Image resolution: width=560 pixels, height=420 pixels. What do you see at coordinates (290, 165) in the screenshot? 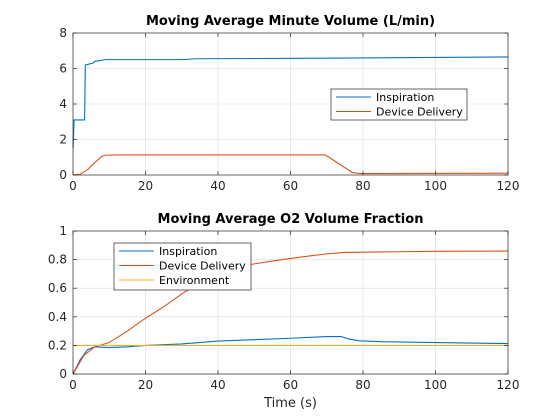
I see `series-line-device-delivery` at bounding box center [290, 165].